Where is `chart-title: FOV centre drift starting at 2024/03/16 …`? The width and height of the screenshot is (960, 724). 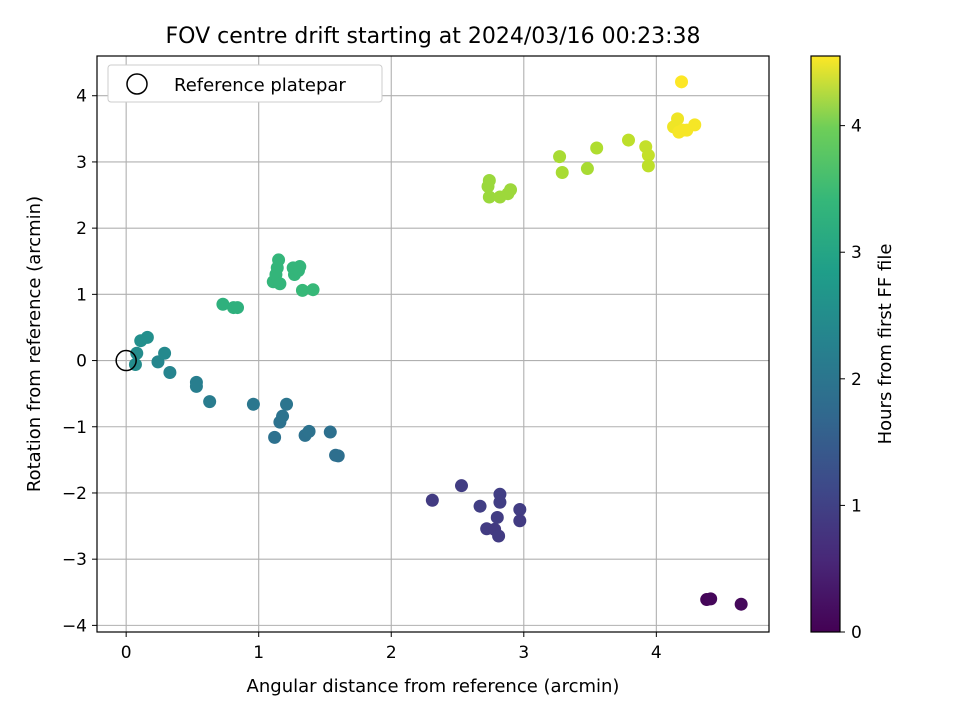
chart-title: FOV centre drift starting at 2024/03/16 … is located at coordinates (433, 36).